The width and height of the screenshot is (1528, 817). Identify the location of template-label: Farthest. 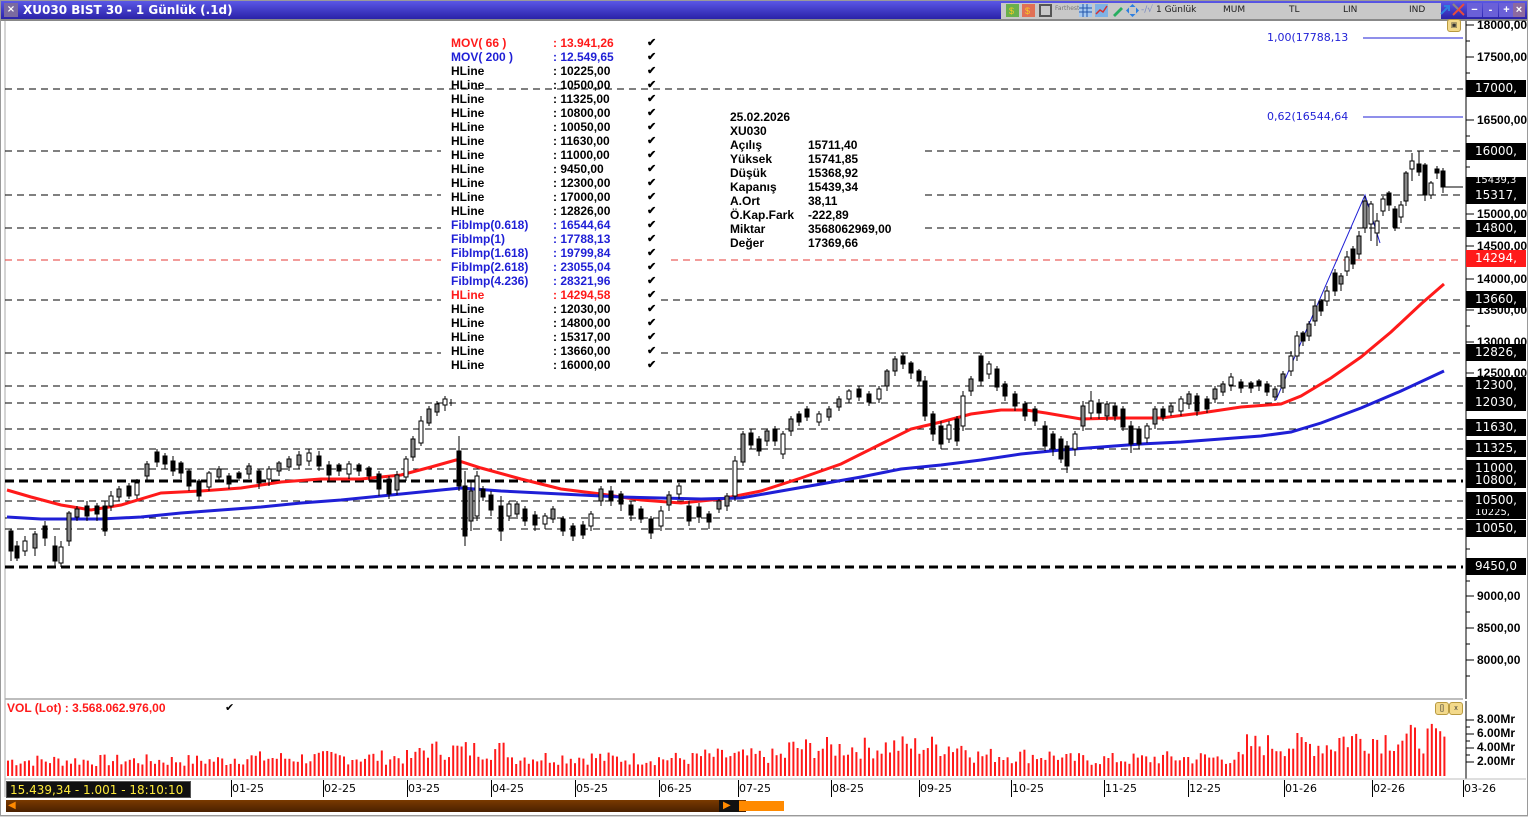
(1067, 8).